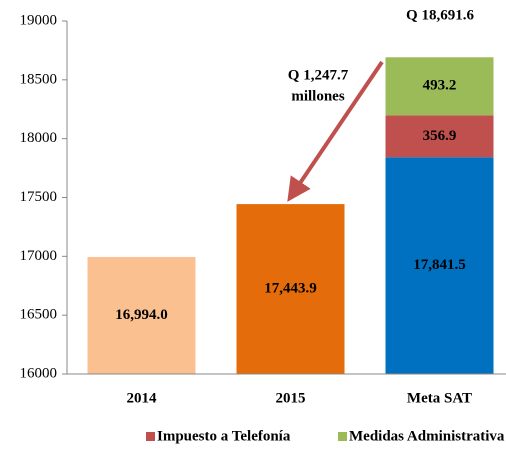 This screenshot has height=457, width=506. I want to click on difference-annotation: Q 1,247.7, so click(318, 75).